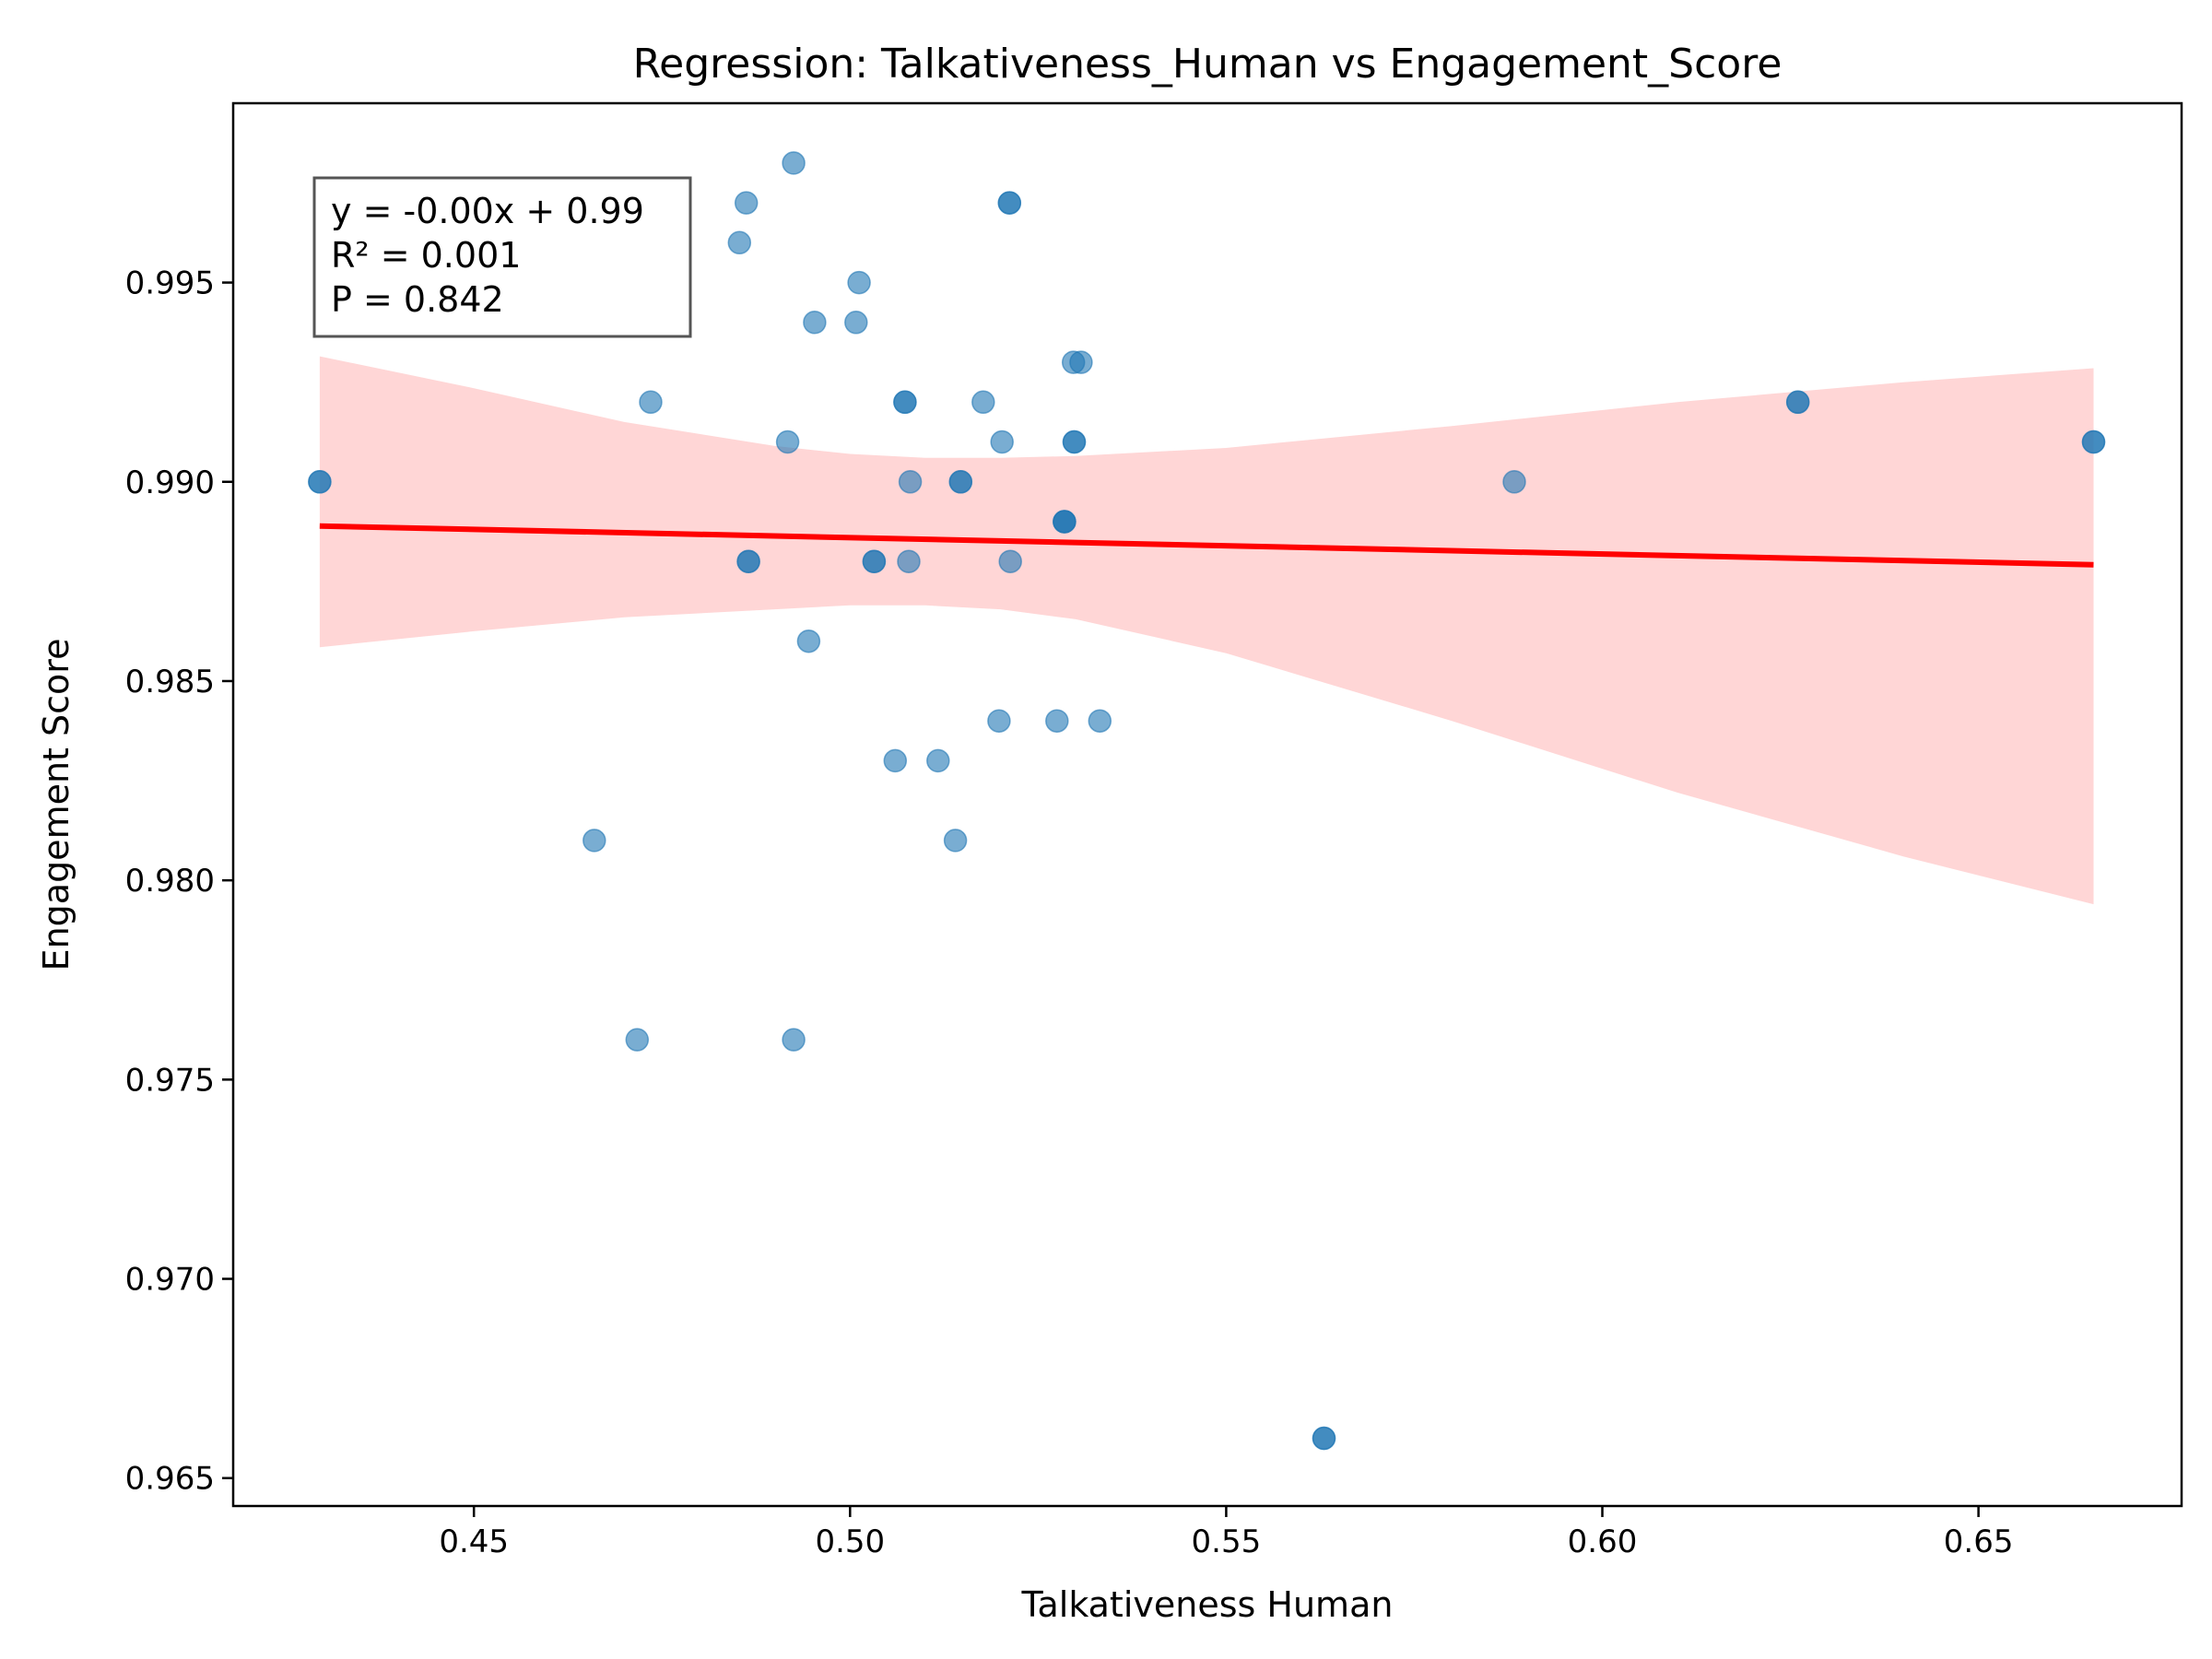 This screenshot has width=2212, height=1659. I want to click on x-tick-label: 0.60, so click(1603, 1542).